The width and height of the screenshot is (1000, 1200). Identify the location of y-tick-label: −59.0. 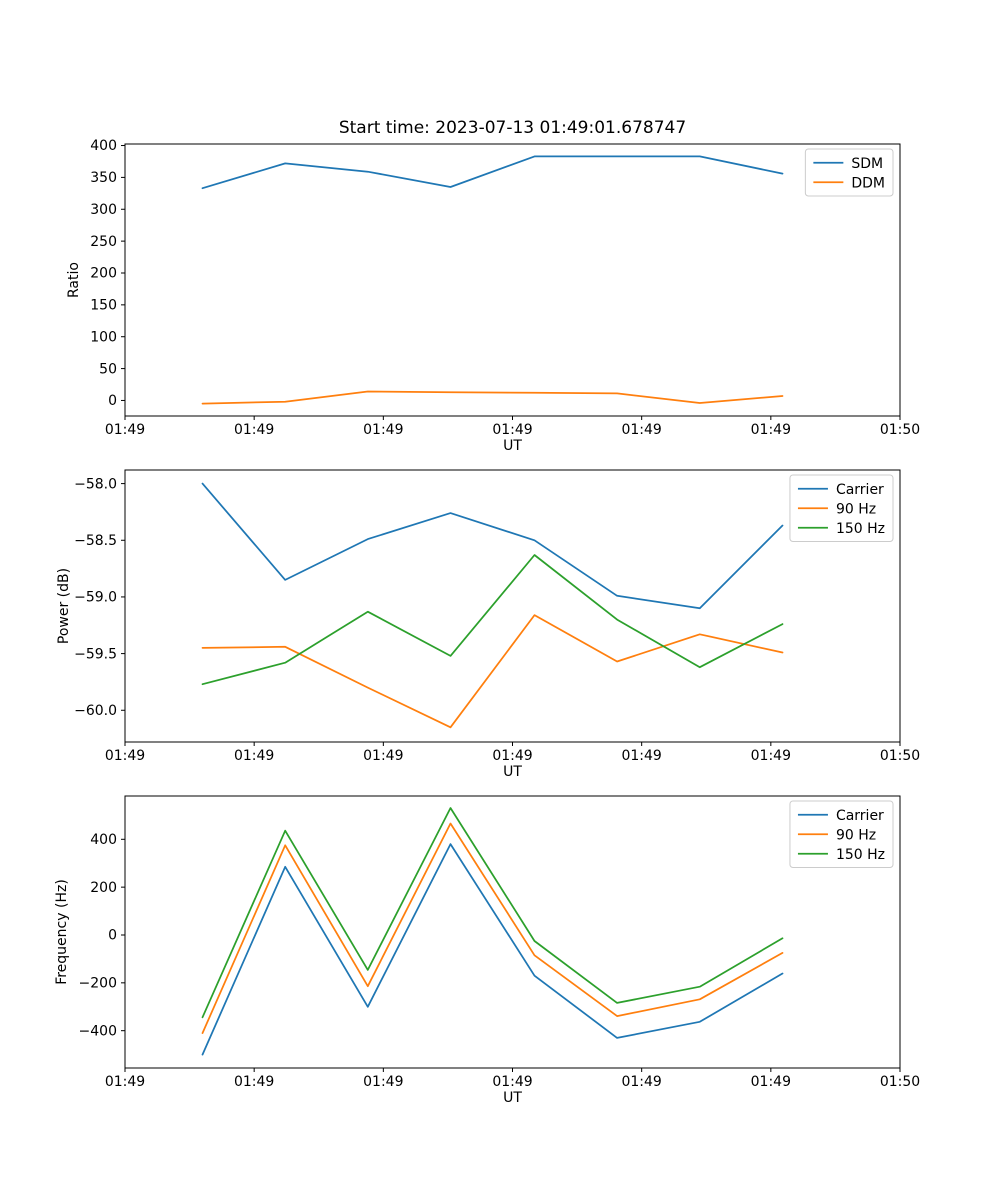
(95, 598).